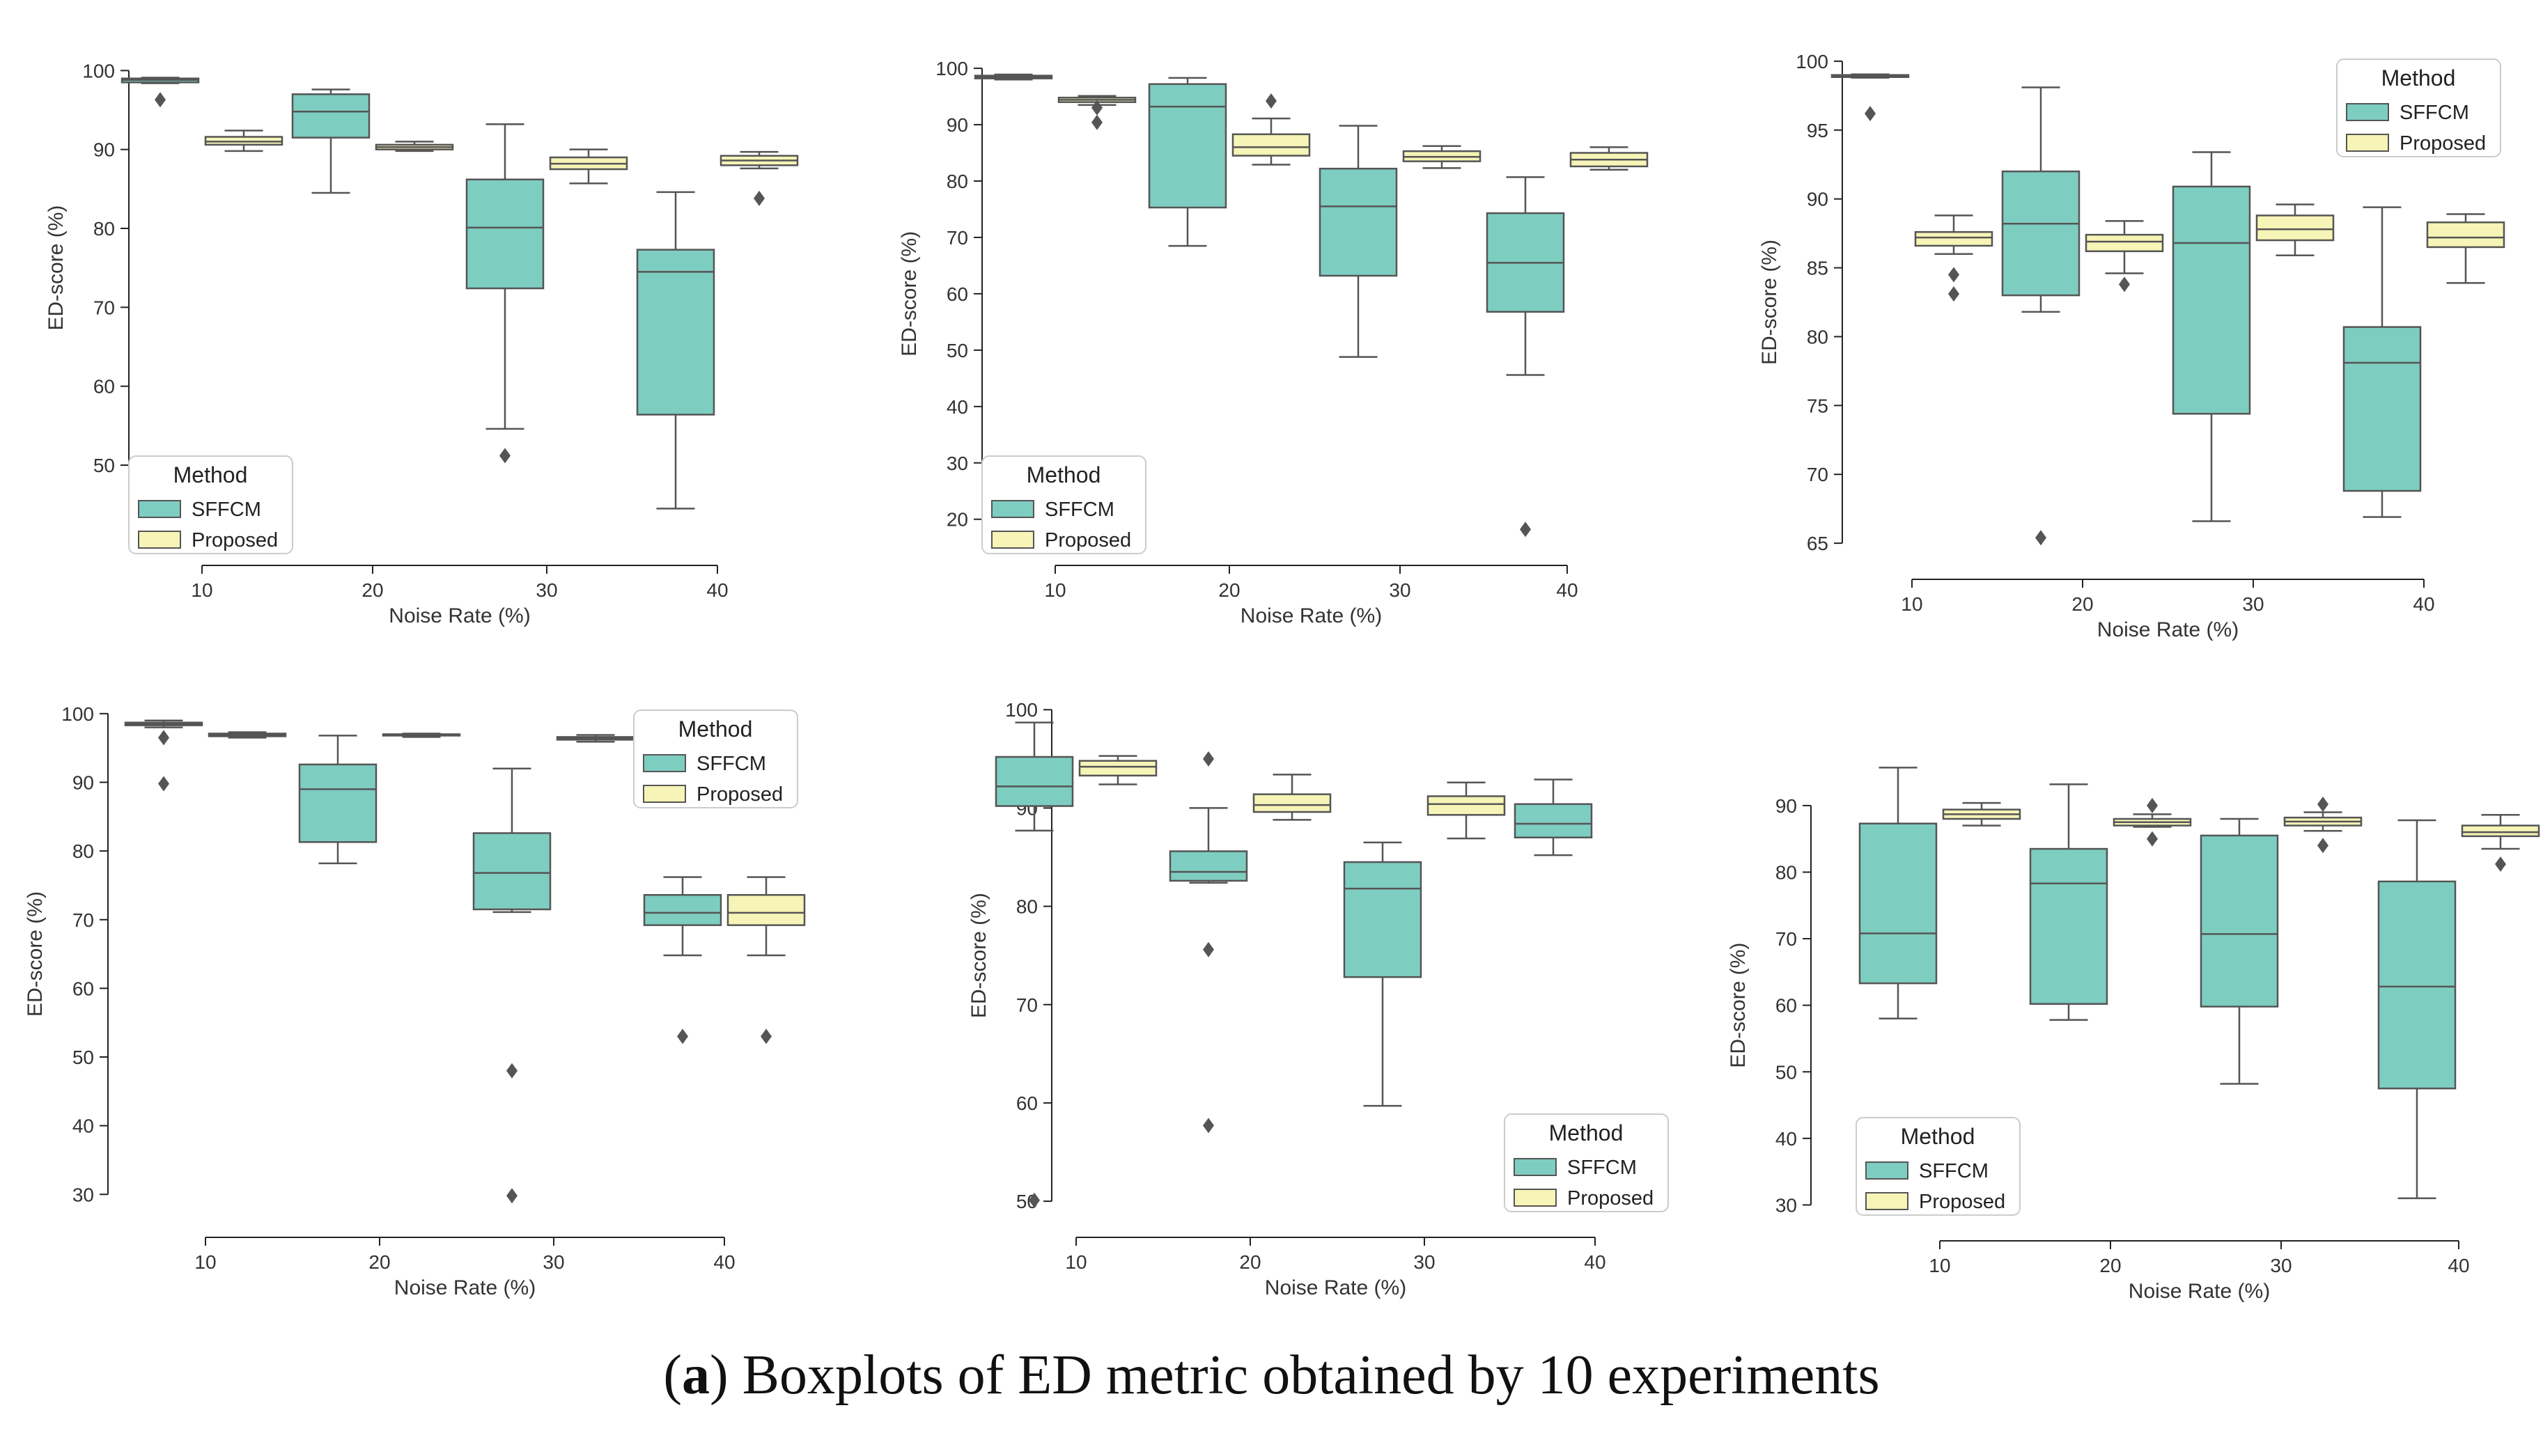  I want to click on legend-label-sffcm: SFFCM, so click(2434, 113).